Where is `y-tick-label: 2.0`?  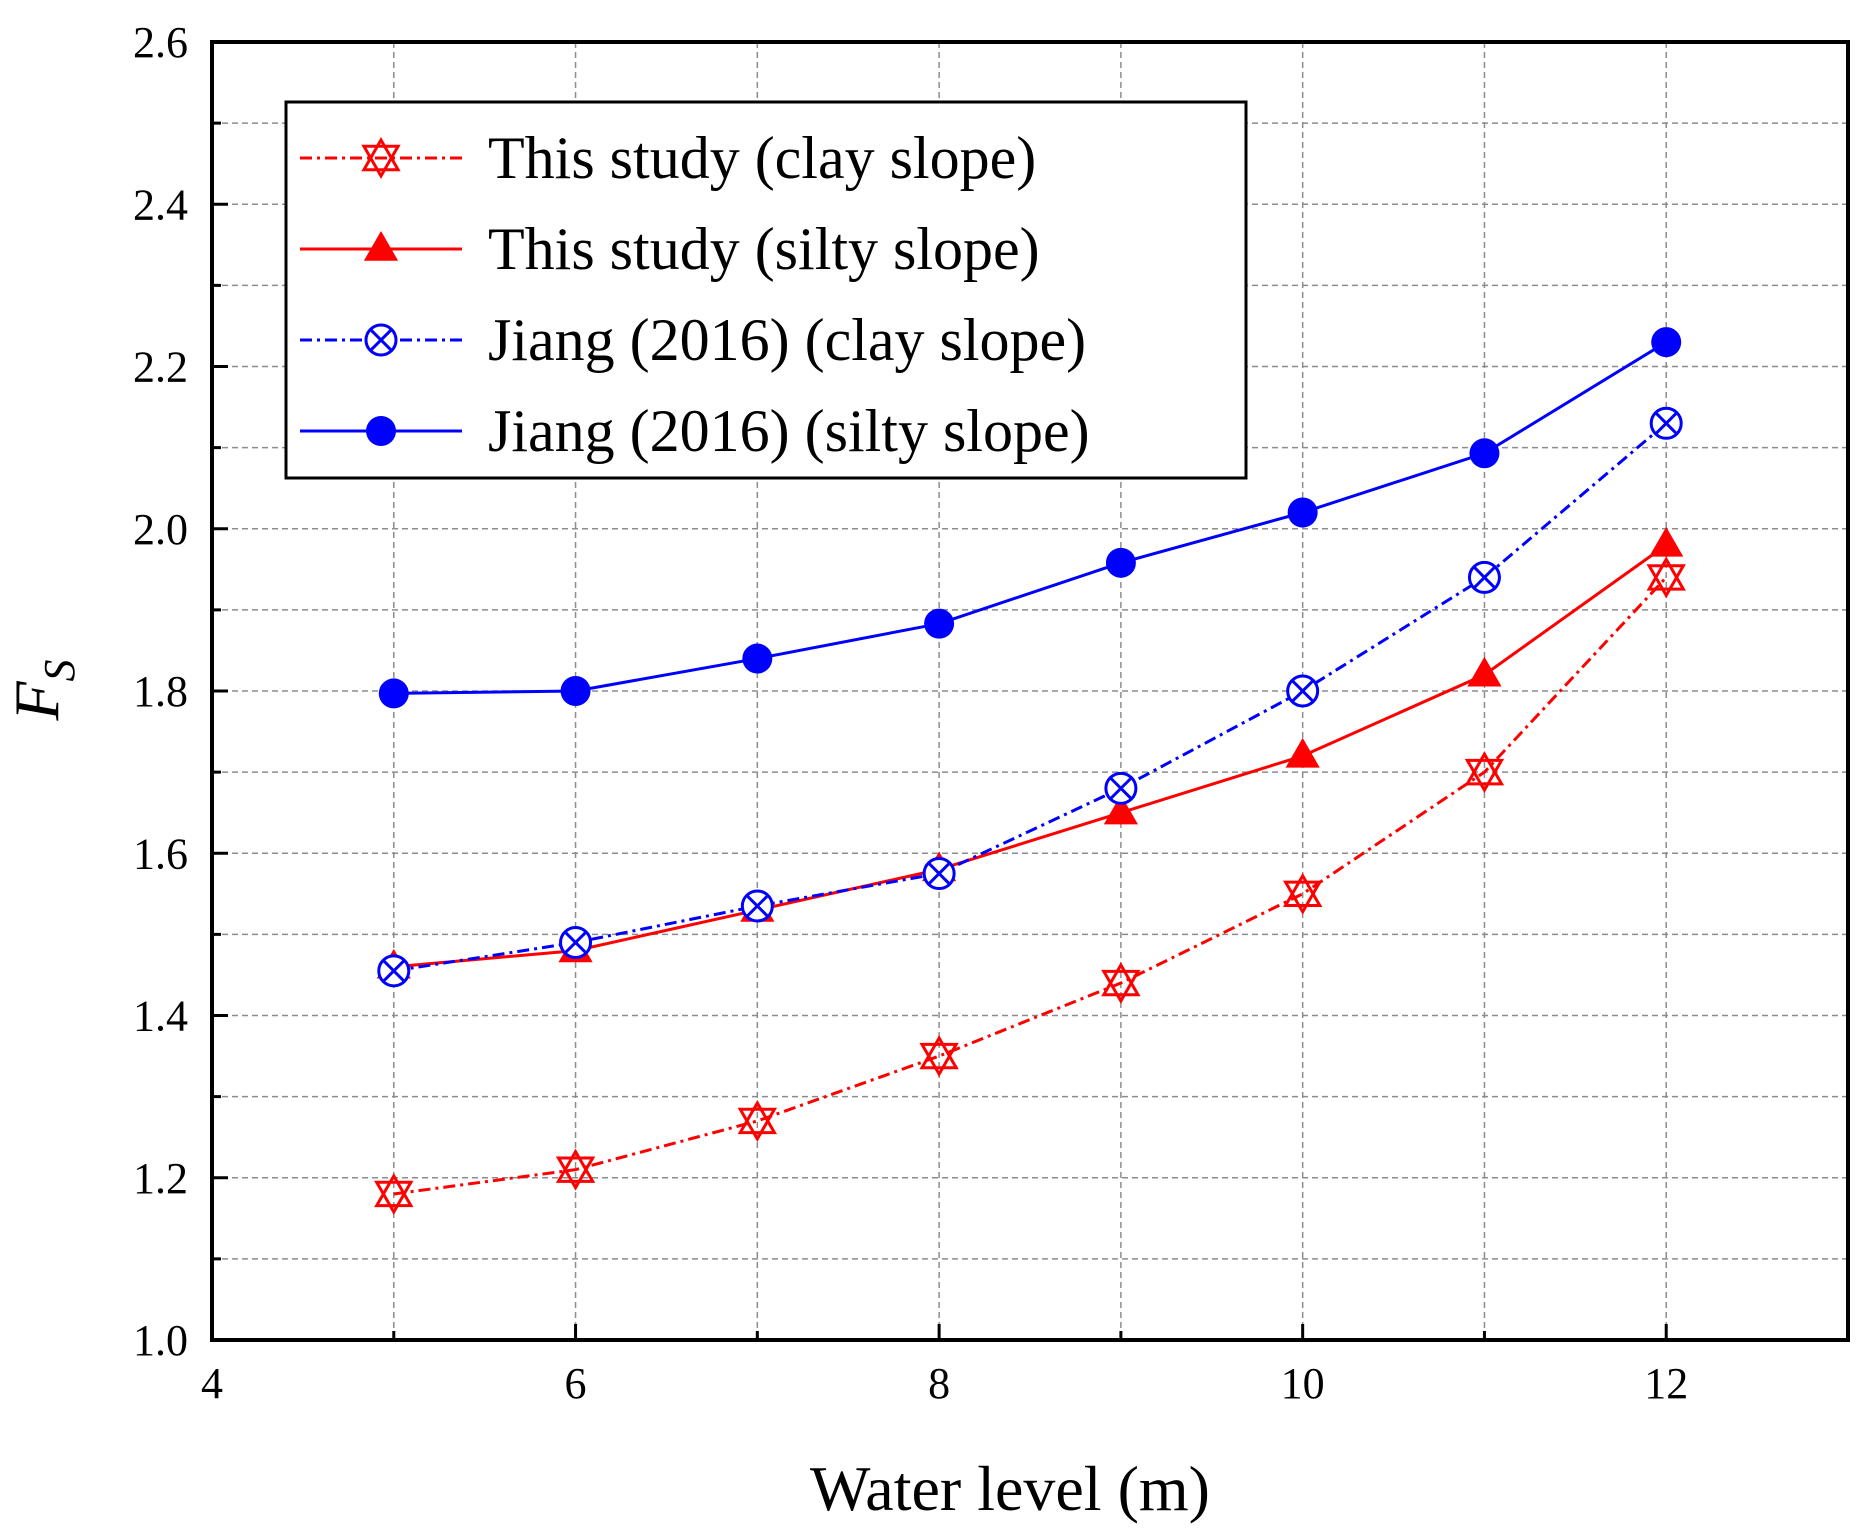
y-tick-label: 2.0 is located at coordinates (160, 529).